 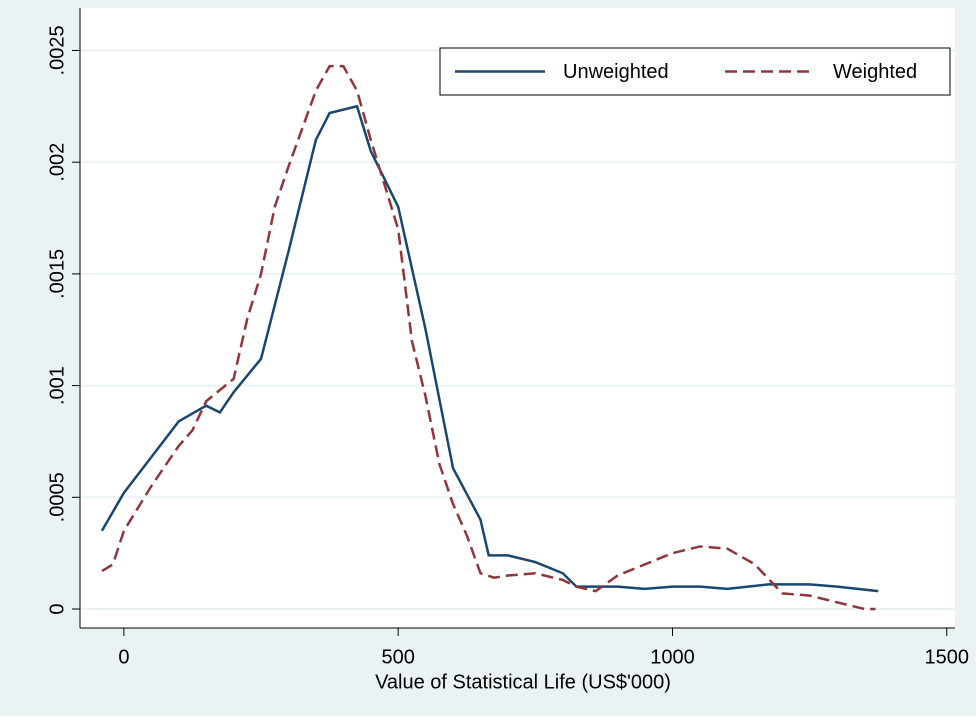 What do you see at coordinates (523, 682) in the screenshot?
I see `x-axis-title: Value of Statistical Life (US$'000)` at bounding box center [523, 682].